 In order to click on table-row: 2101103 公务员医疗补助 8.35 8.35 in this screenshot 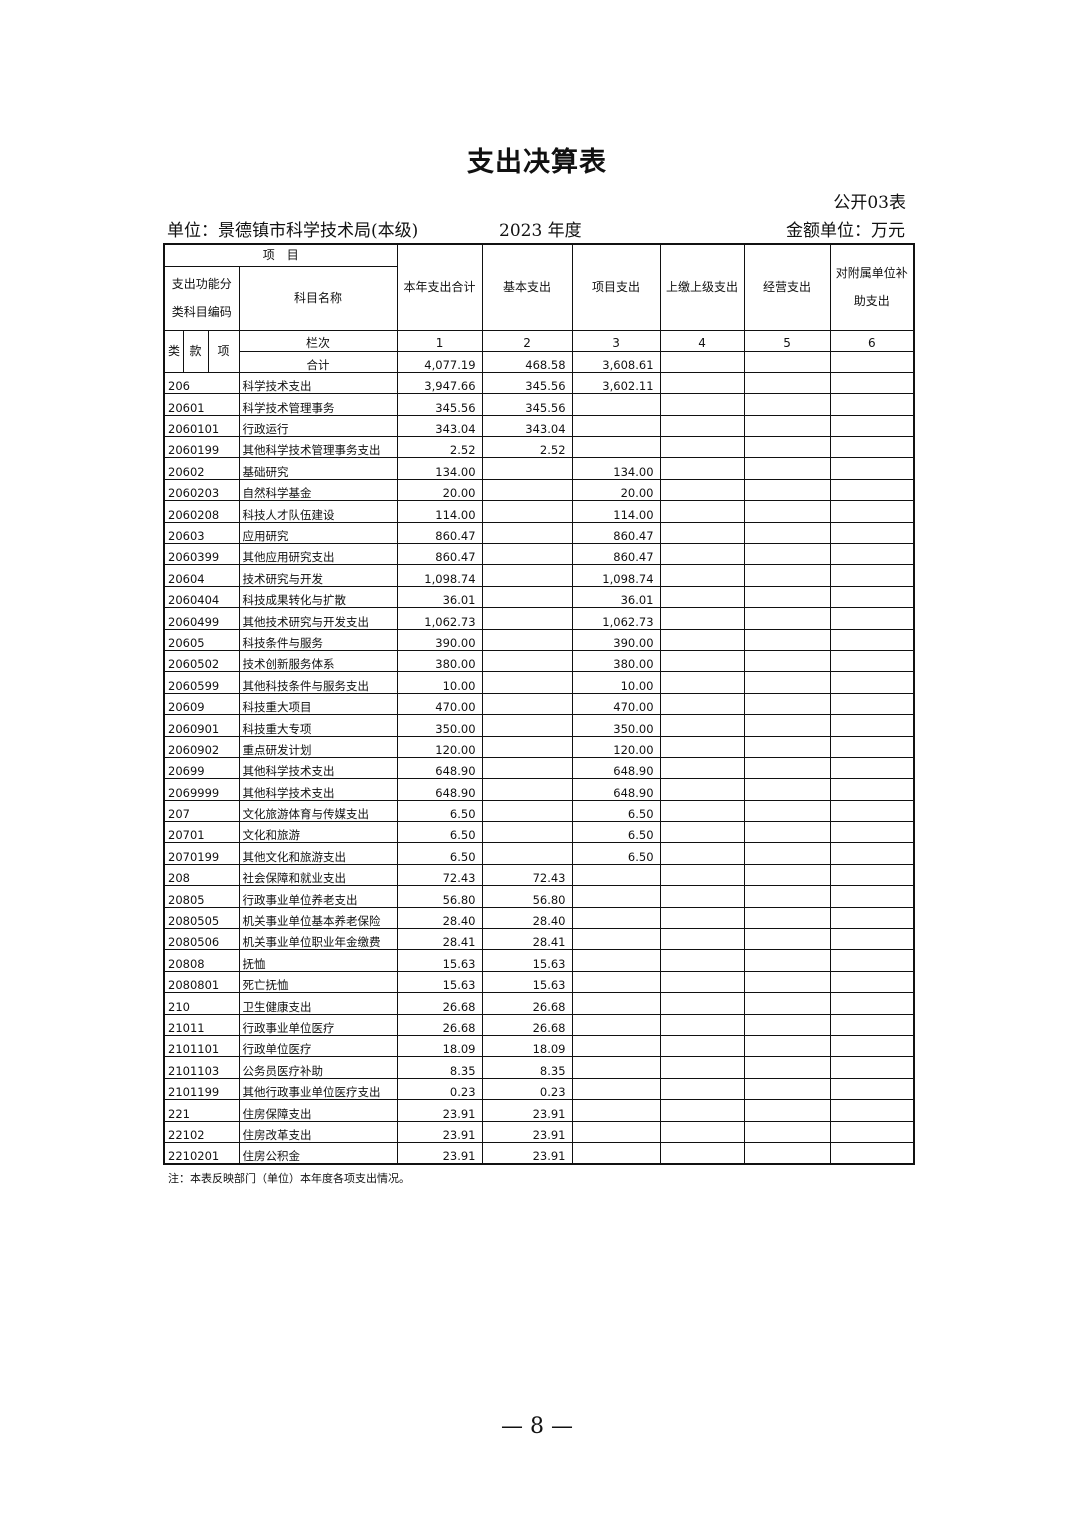, I will do `click(539, 1067)`.